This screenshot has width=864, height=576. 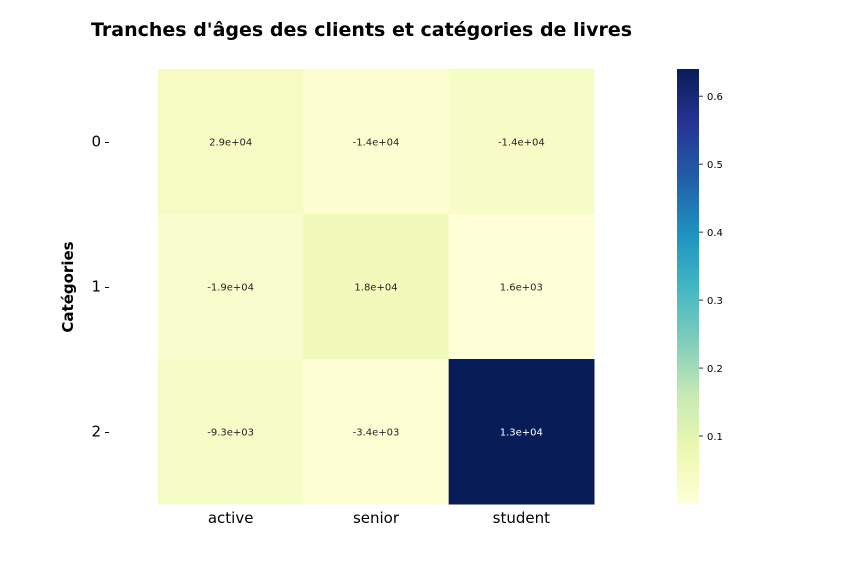 What do you see at coordinates (715, 165) in the screenshot?
I see `colorbar-tick-label: 0.5` at bounding box center [715, 165].